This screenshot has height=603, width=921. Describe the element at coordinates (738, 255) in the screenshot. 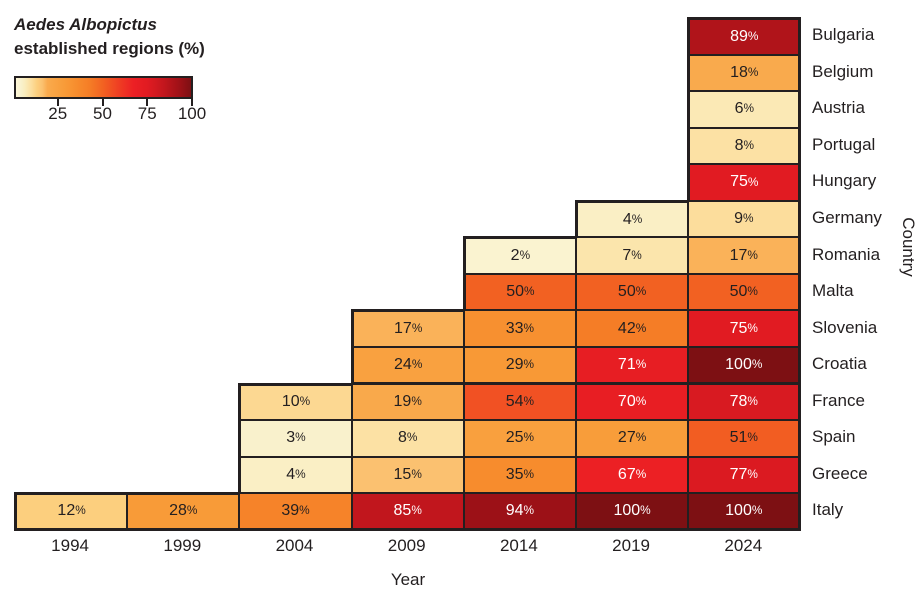

I see `cell-value: 17` at that location.